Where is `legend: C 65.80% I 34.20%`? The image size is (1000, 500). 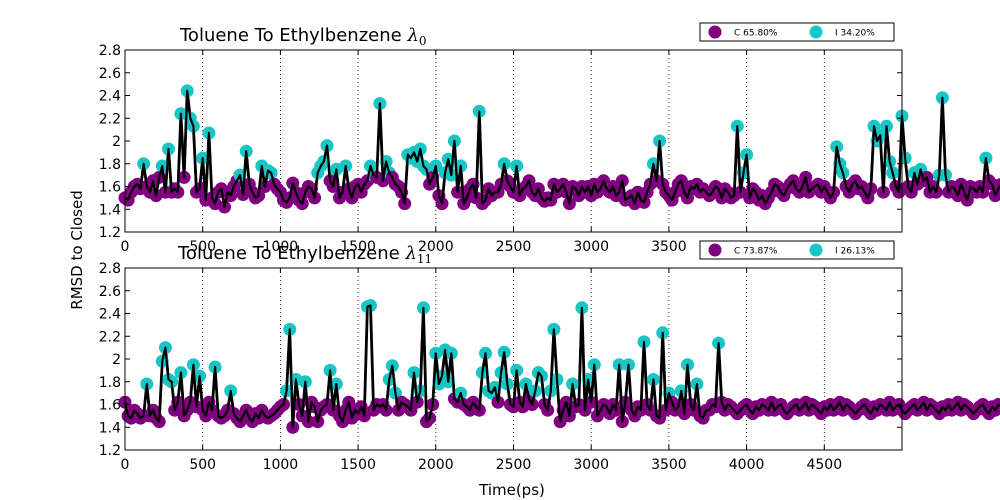
legend: C 65.80% I 34.20% is located at coordinates (797, 32).